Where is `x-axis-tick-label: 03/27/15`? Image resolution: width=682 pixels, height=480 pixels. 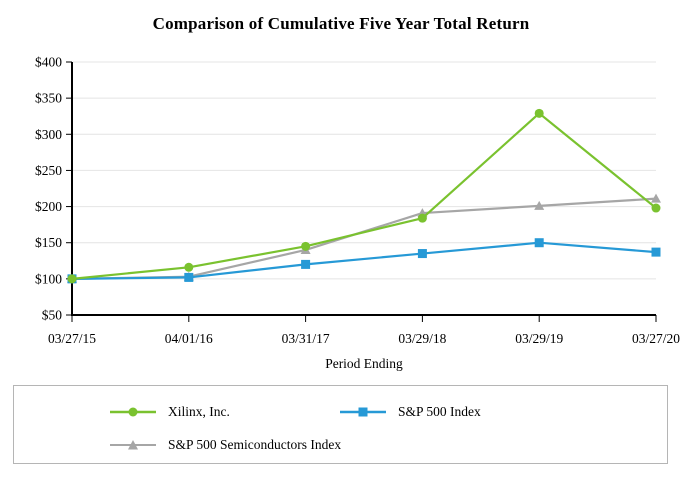
x-axis-tick-label: 03/27/15 is located at coordinates (72, 338).